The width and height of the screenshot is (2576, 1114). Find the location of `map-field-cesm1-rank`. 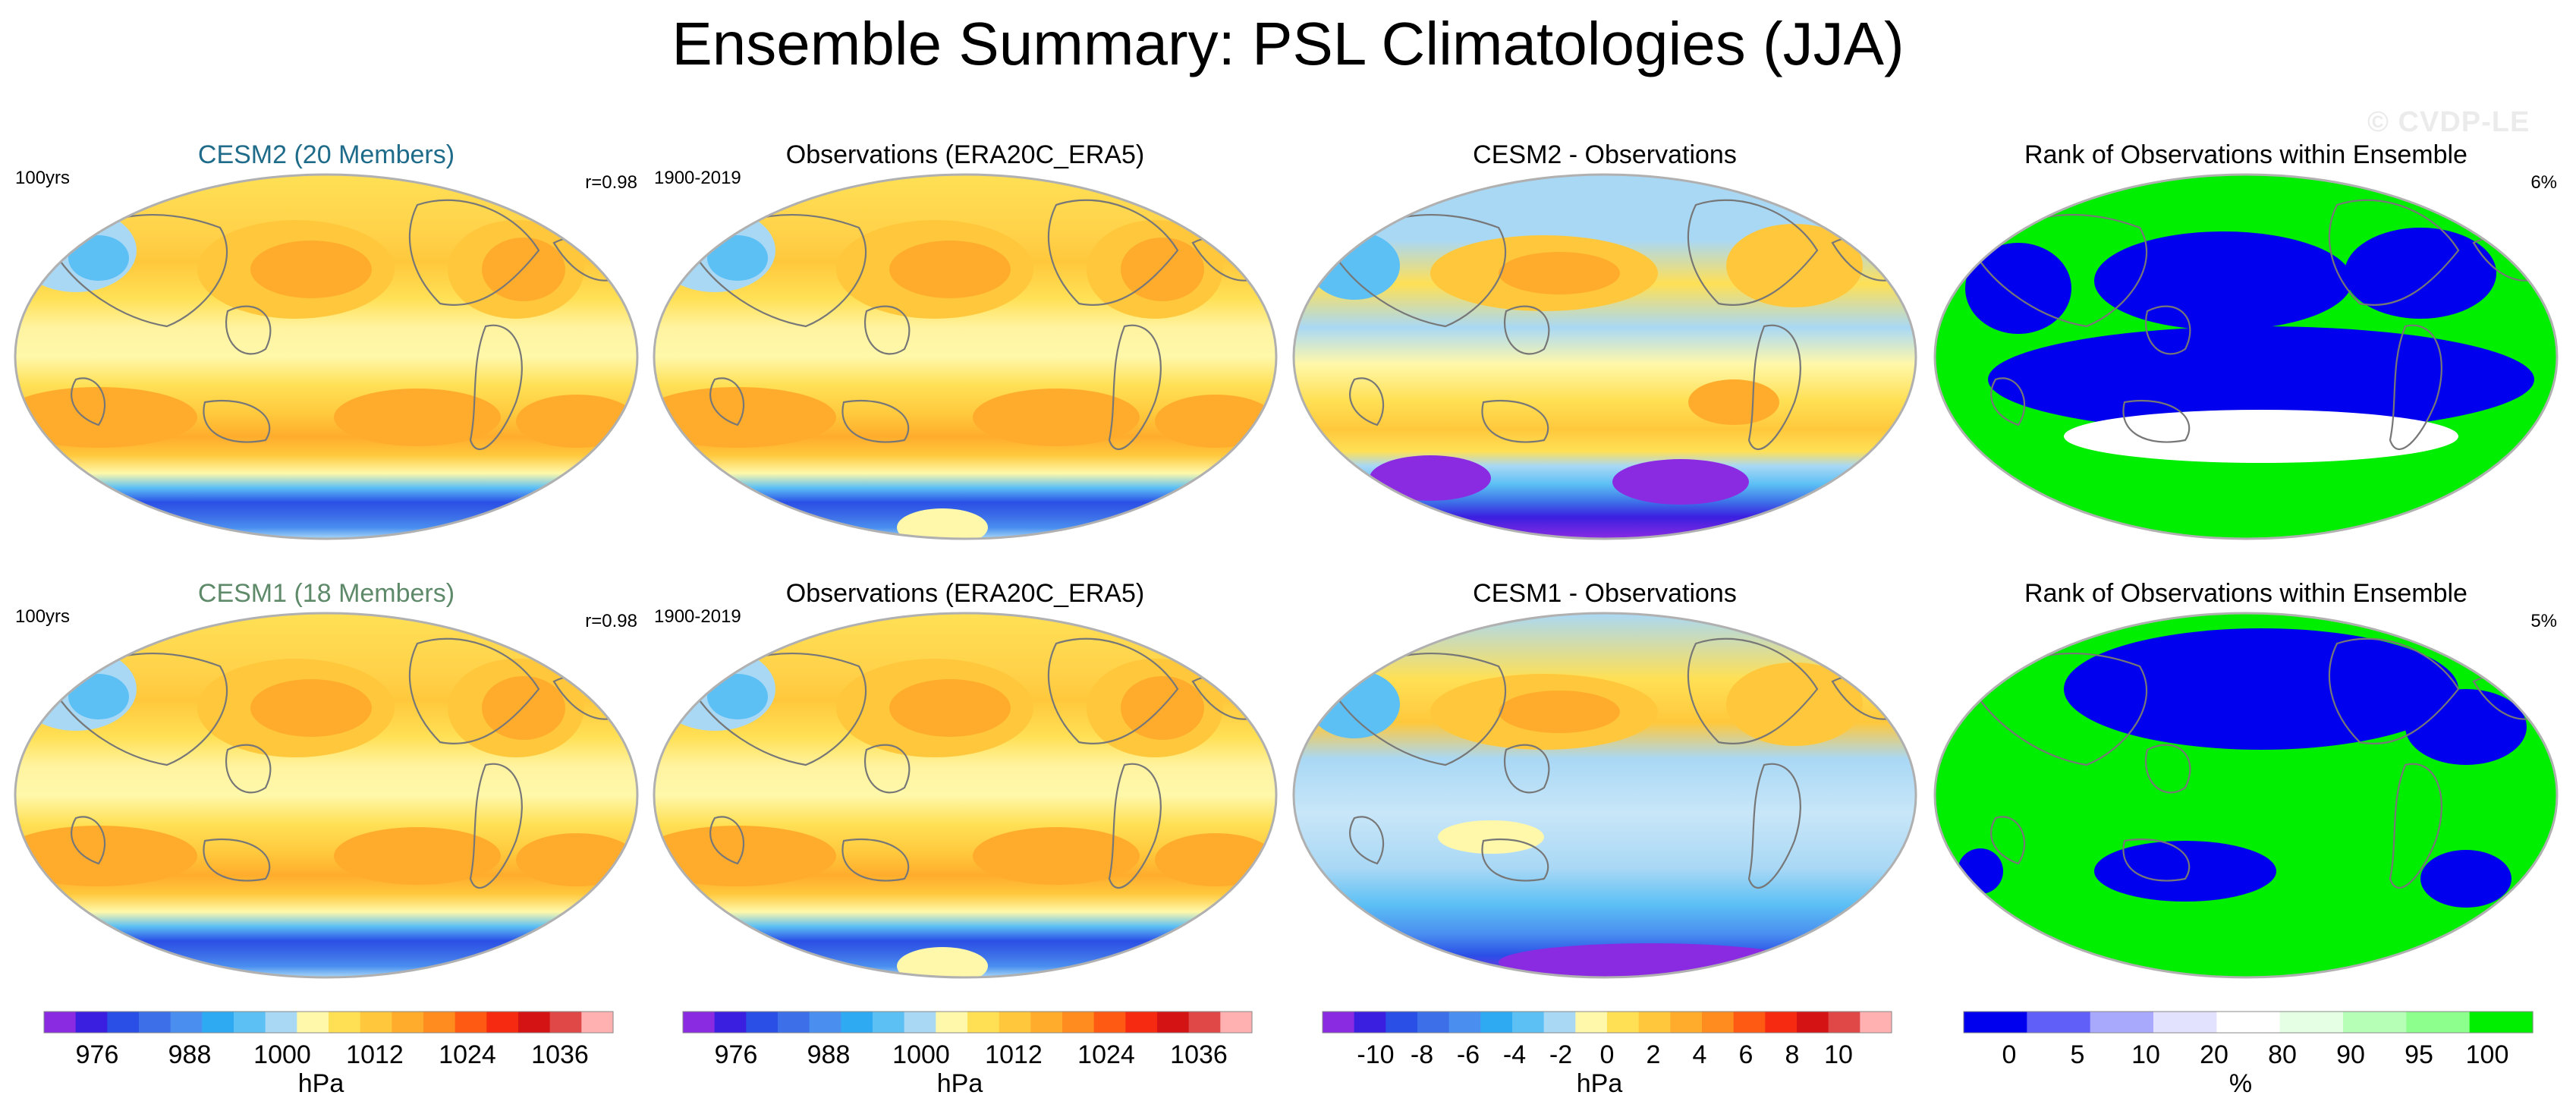

map-field-cesm1-rank is located at coordinates (2246, 795).